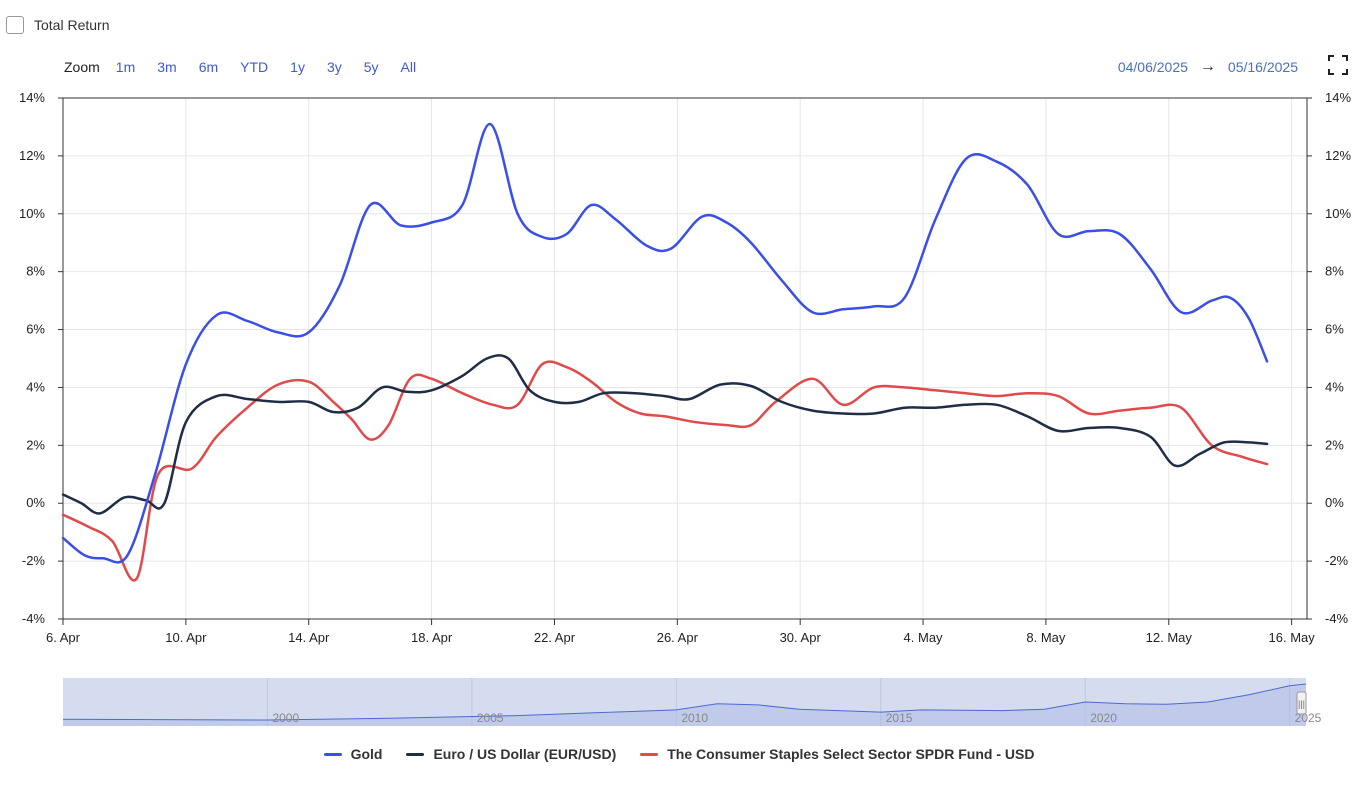  Describe the element at coordinates (371, 67) in the screenshot. I see `zoom-5y-button: 5y` at that location.